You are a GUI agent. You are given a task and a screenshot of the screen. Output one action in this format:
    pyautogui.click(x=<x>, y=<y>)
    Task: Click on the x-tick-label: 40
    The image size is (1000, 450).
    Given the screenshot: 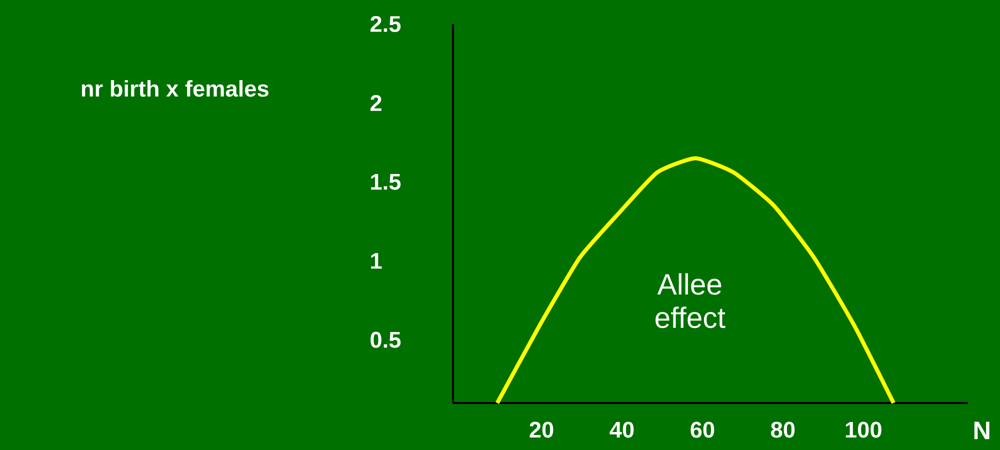 What is the action you would take?
    pyautogui.click(x=622, y=430)
    